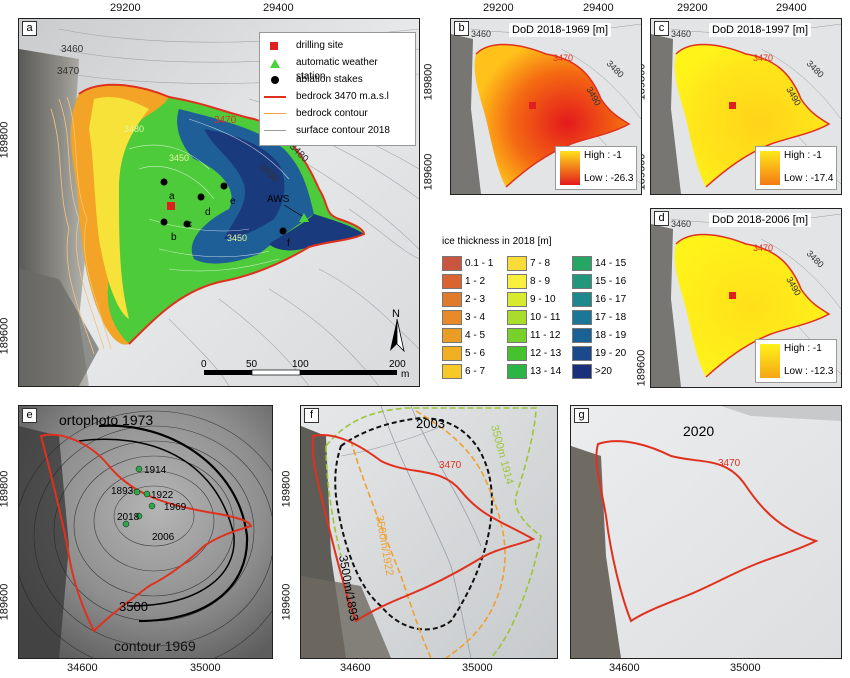 The height and width of the screenshot is (678, 850). What do you see at coordinates (343, 130) in the screenshot?
I see `legend-label: surface contour 2018` at bounding box center [343, 130].